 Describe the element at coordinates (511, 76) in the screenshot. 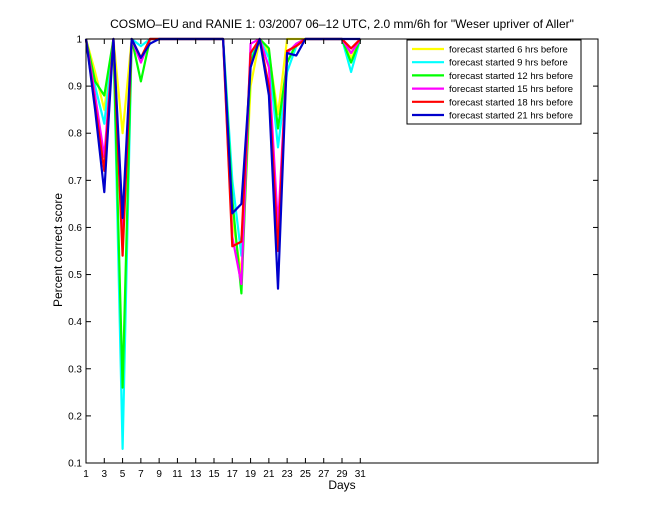

I see `legend-label-3: forecast started 12 hrs before` at that location.